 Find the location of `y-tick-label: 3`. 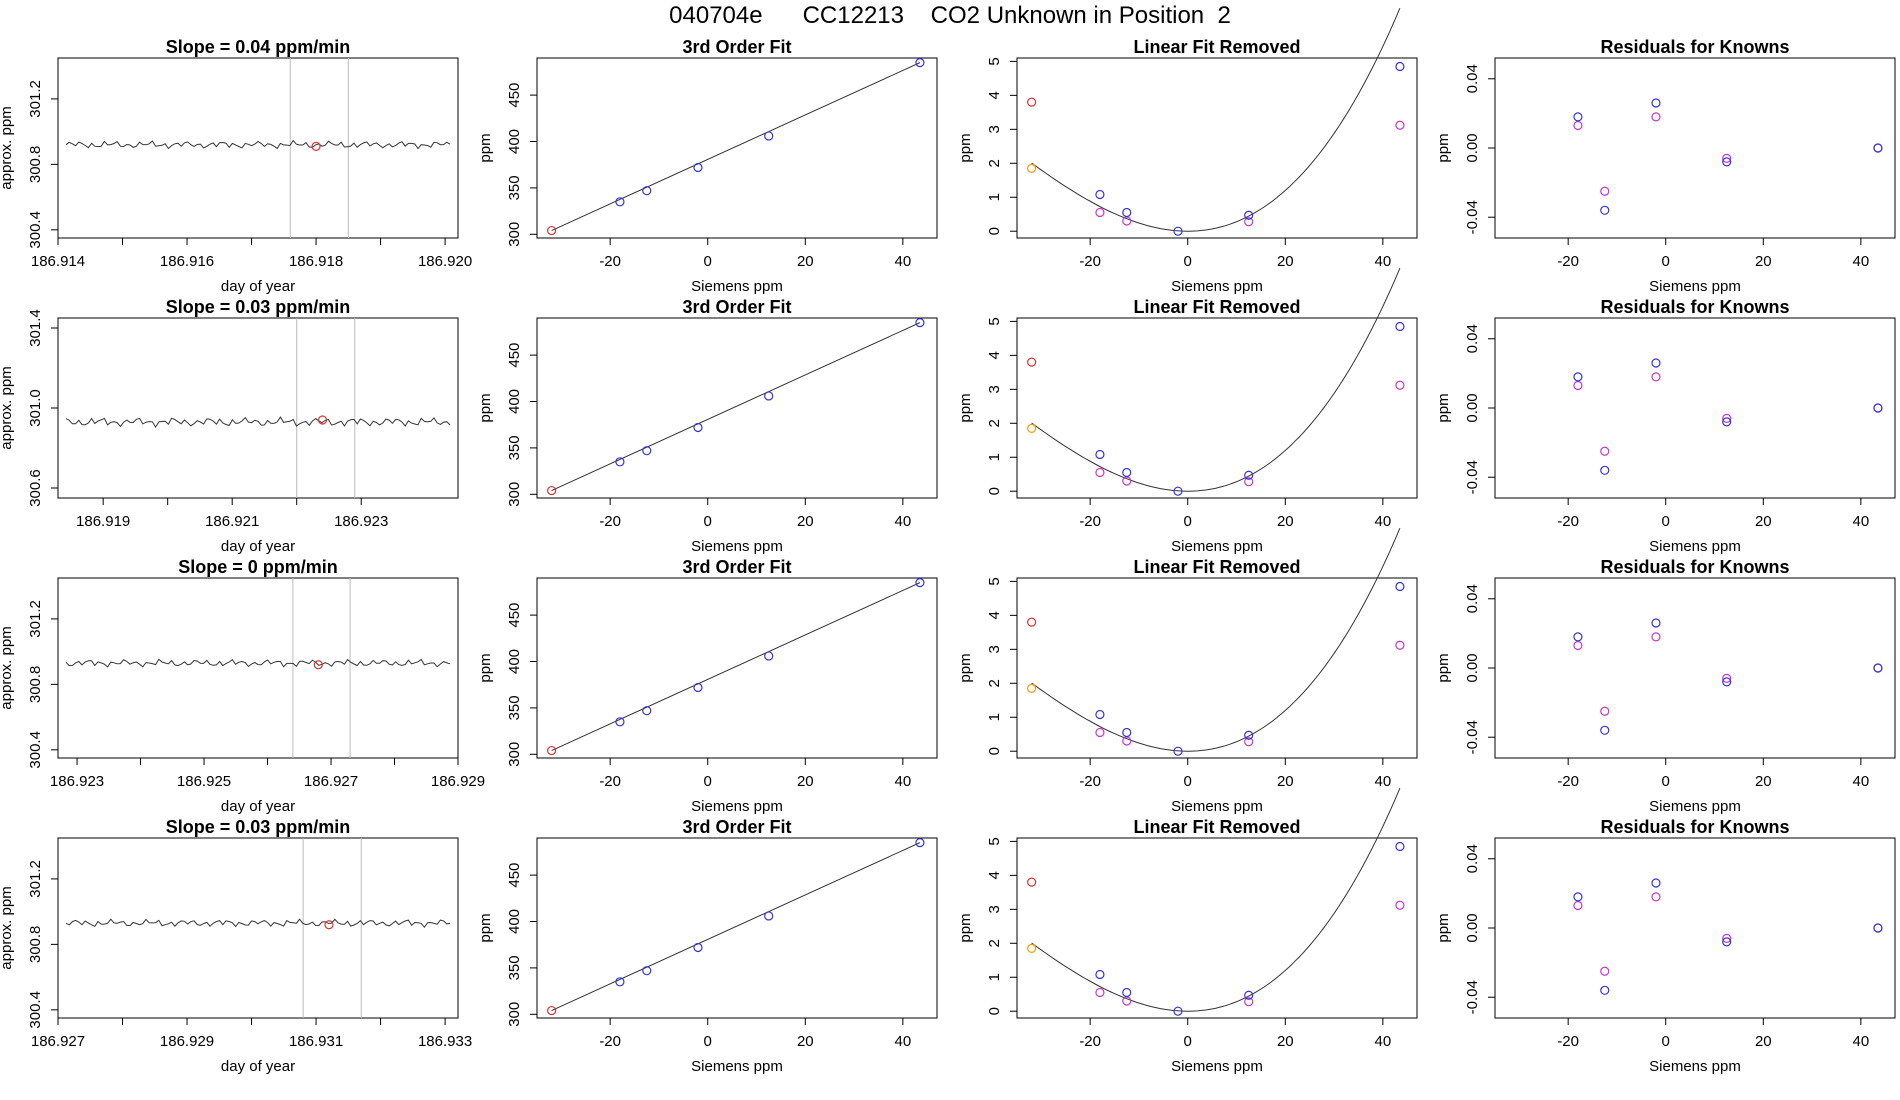

y-tick-label: 3 is located at coordinates (994, 389).